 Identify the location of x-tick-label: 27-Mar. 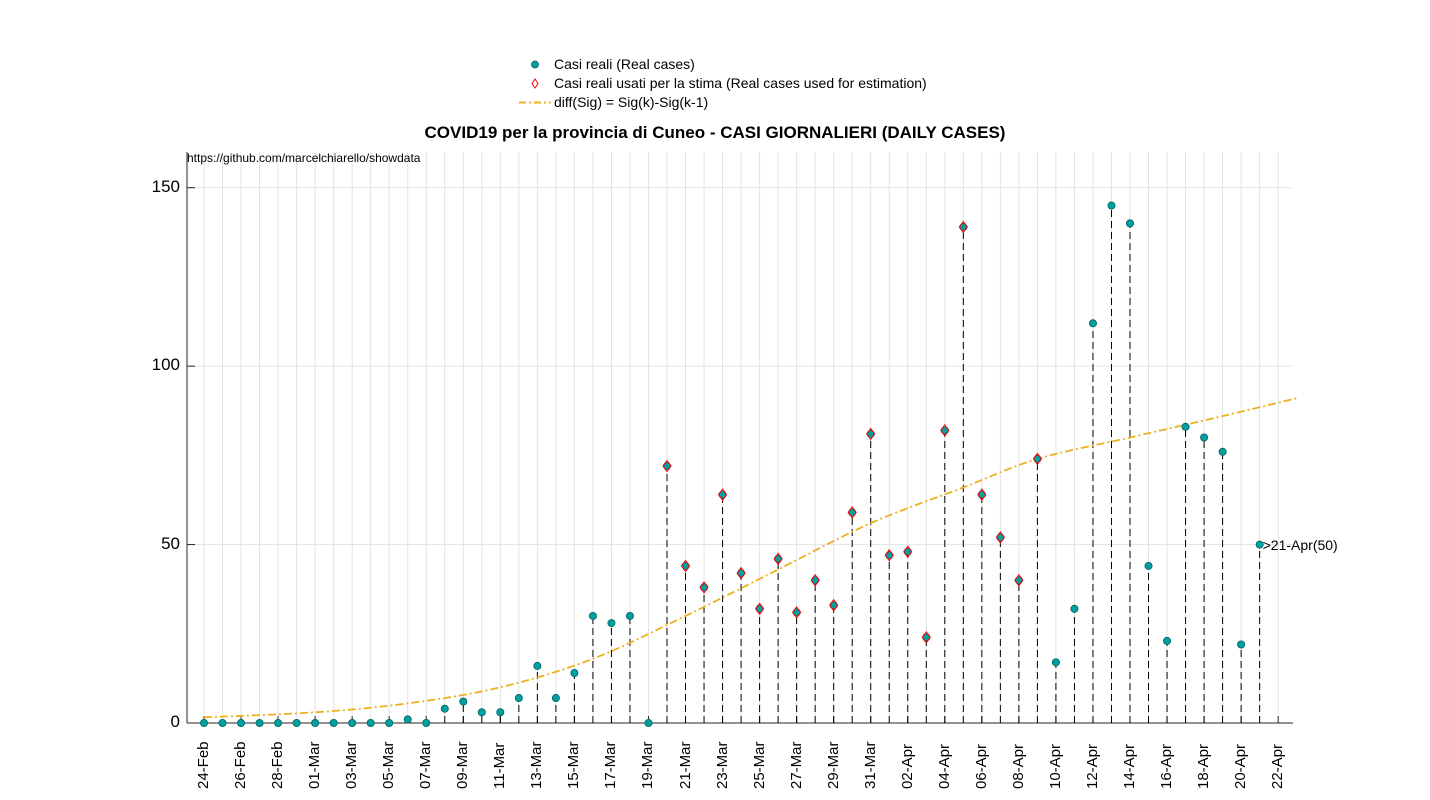
(796, 765).